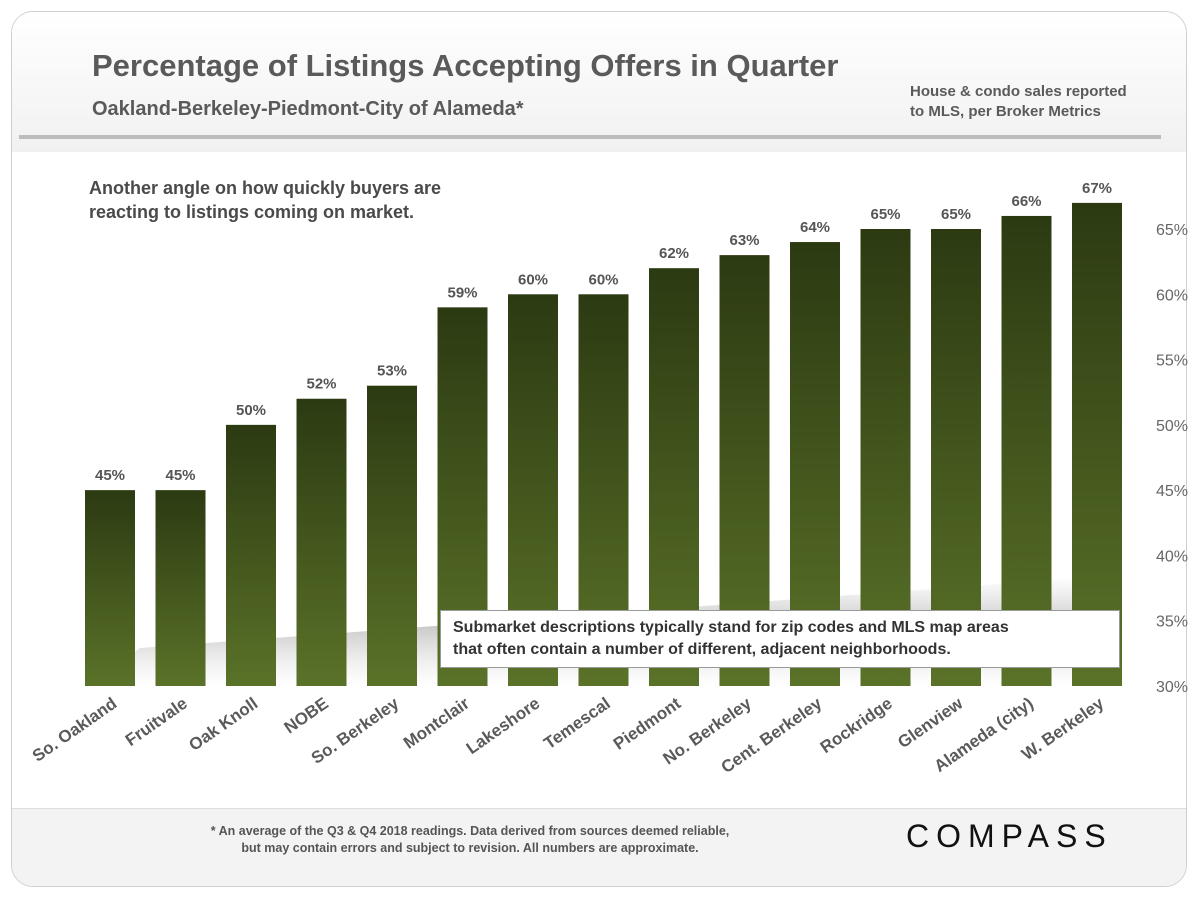 This screenshot has height=900, width=1200. I want to click on bar-nobe, so click(321, 542).